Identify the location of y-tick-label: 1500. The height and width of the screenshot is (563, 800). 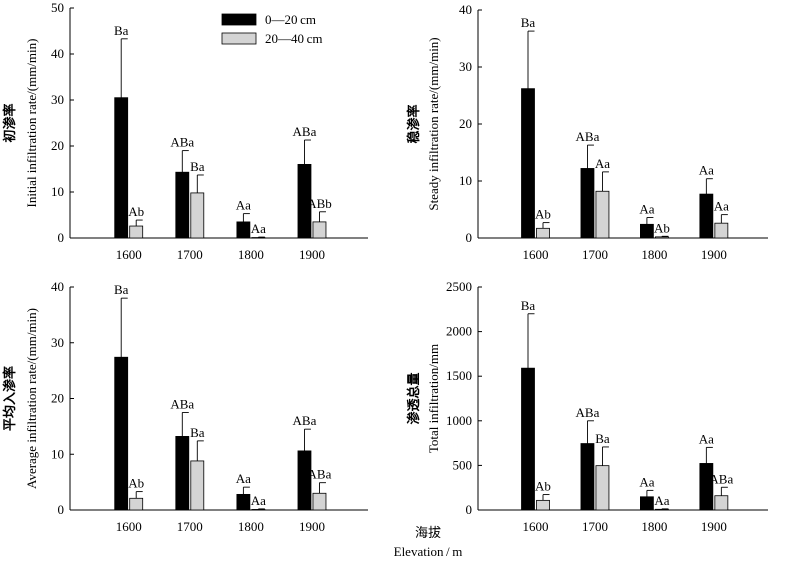
(459, 375).